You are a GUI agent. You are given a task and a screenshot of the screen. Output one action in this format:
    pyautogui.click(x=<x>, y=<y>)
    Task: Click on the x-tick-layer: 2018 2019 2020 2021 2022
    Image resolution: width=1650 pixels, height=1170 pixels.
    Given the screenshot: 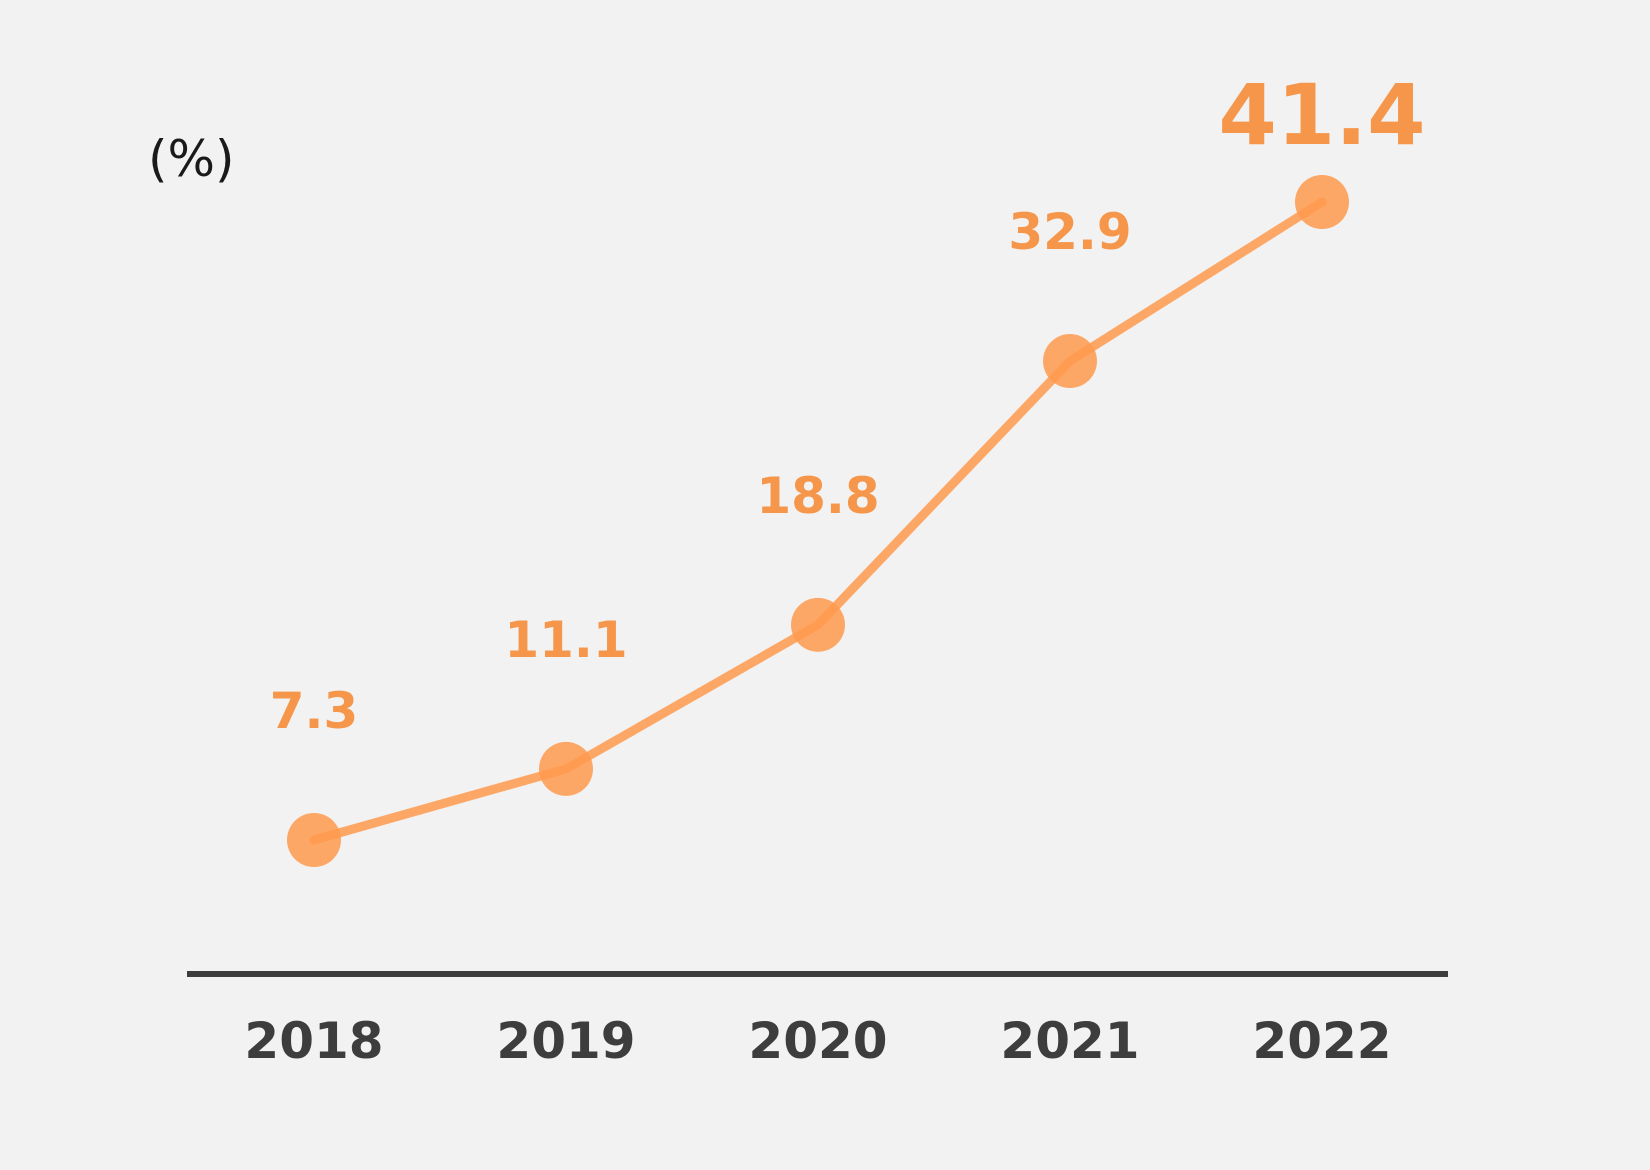 What is the action you would take?
    pyautogui.click(x=817, y=1041)
    